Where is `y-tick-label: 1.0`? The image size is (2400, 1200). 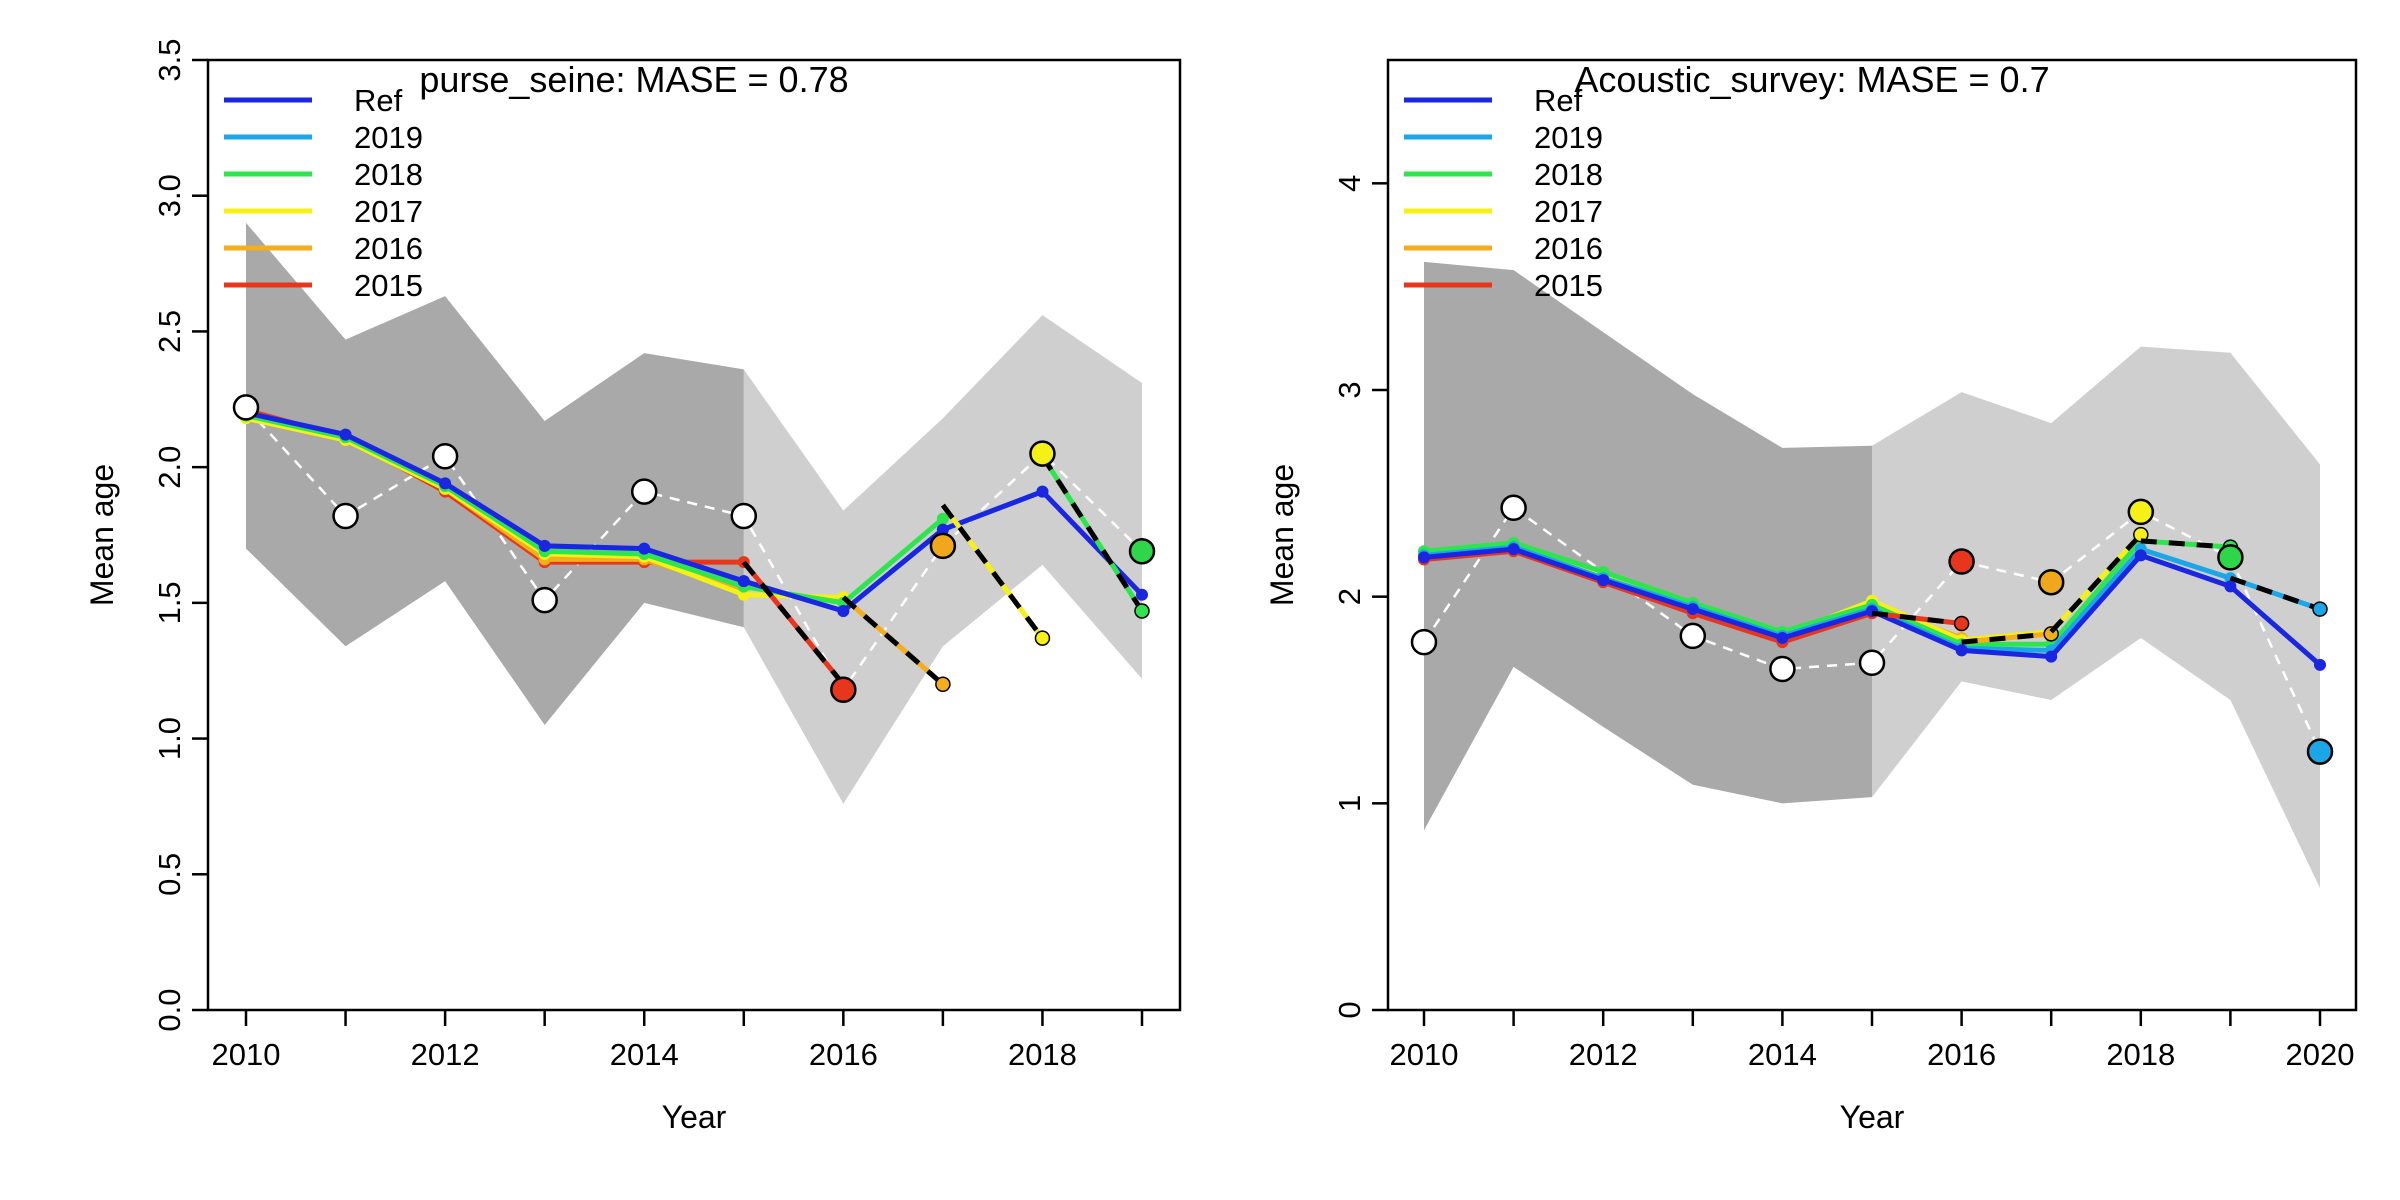 y-tick-label: 1.0 is located at coordinates (169, 738).